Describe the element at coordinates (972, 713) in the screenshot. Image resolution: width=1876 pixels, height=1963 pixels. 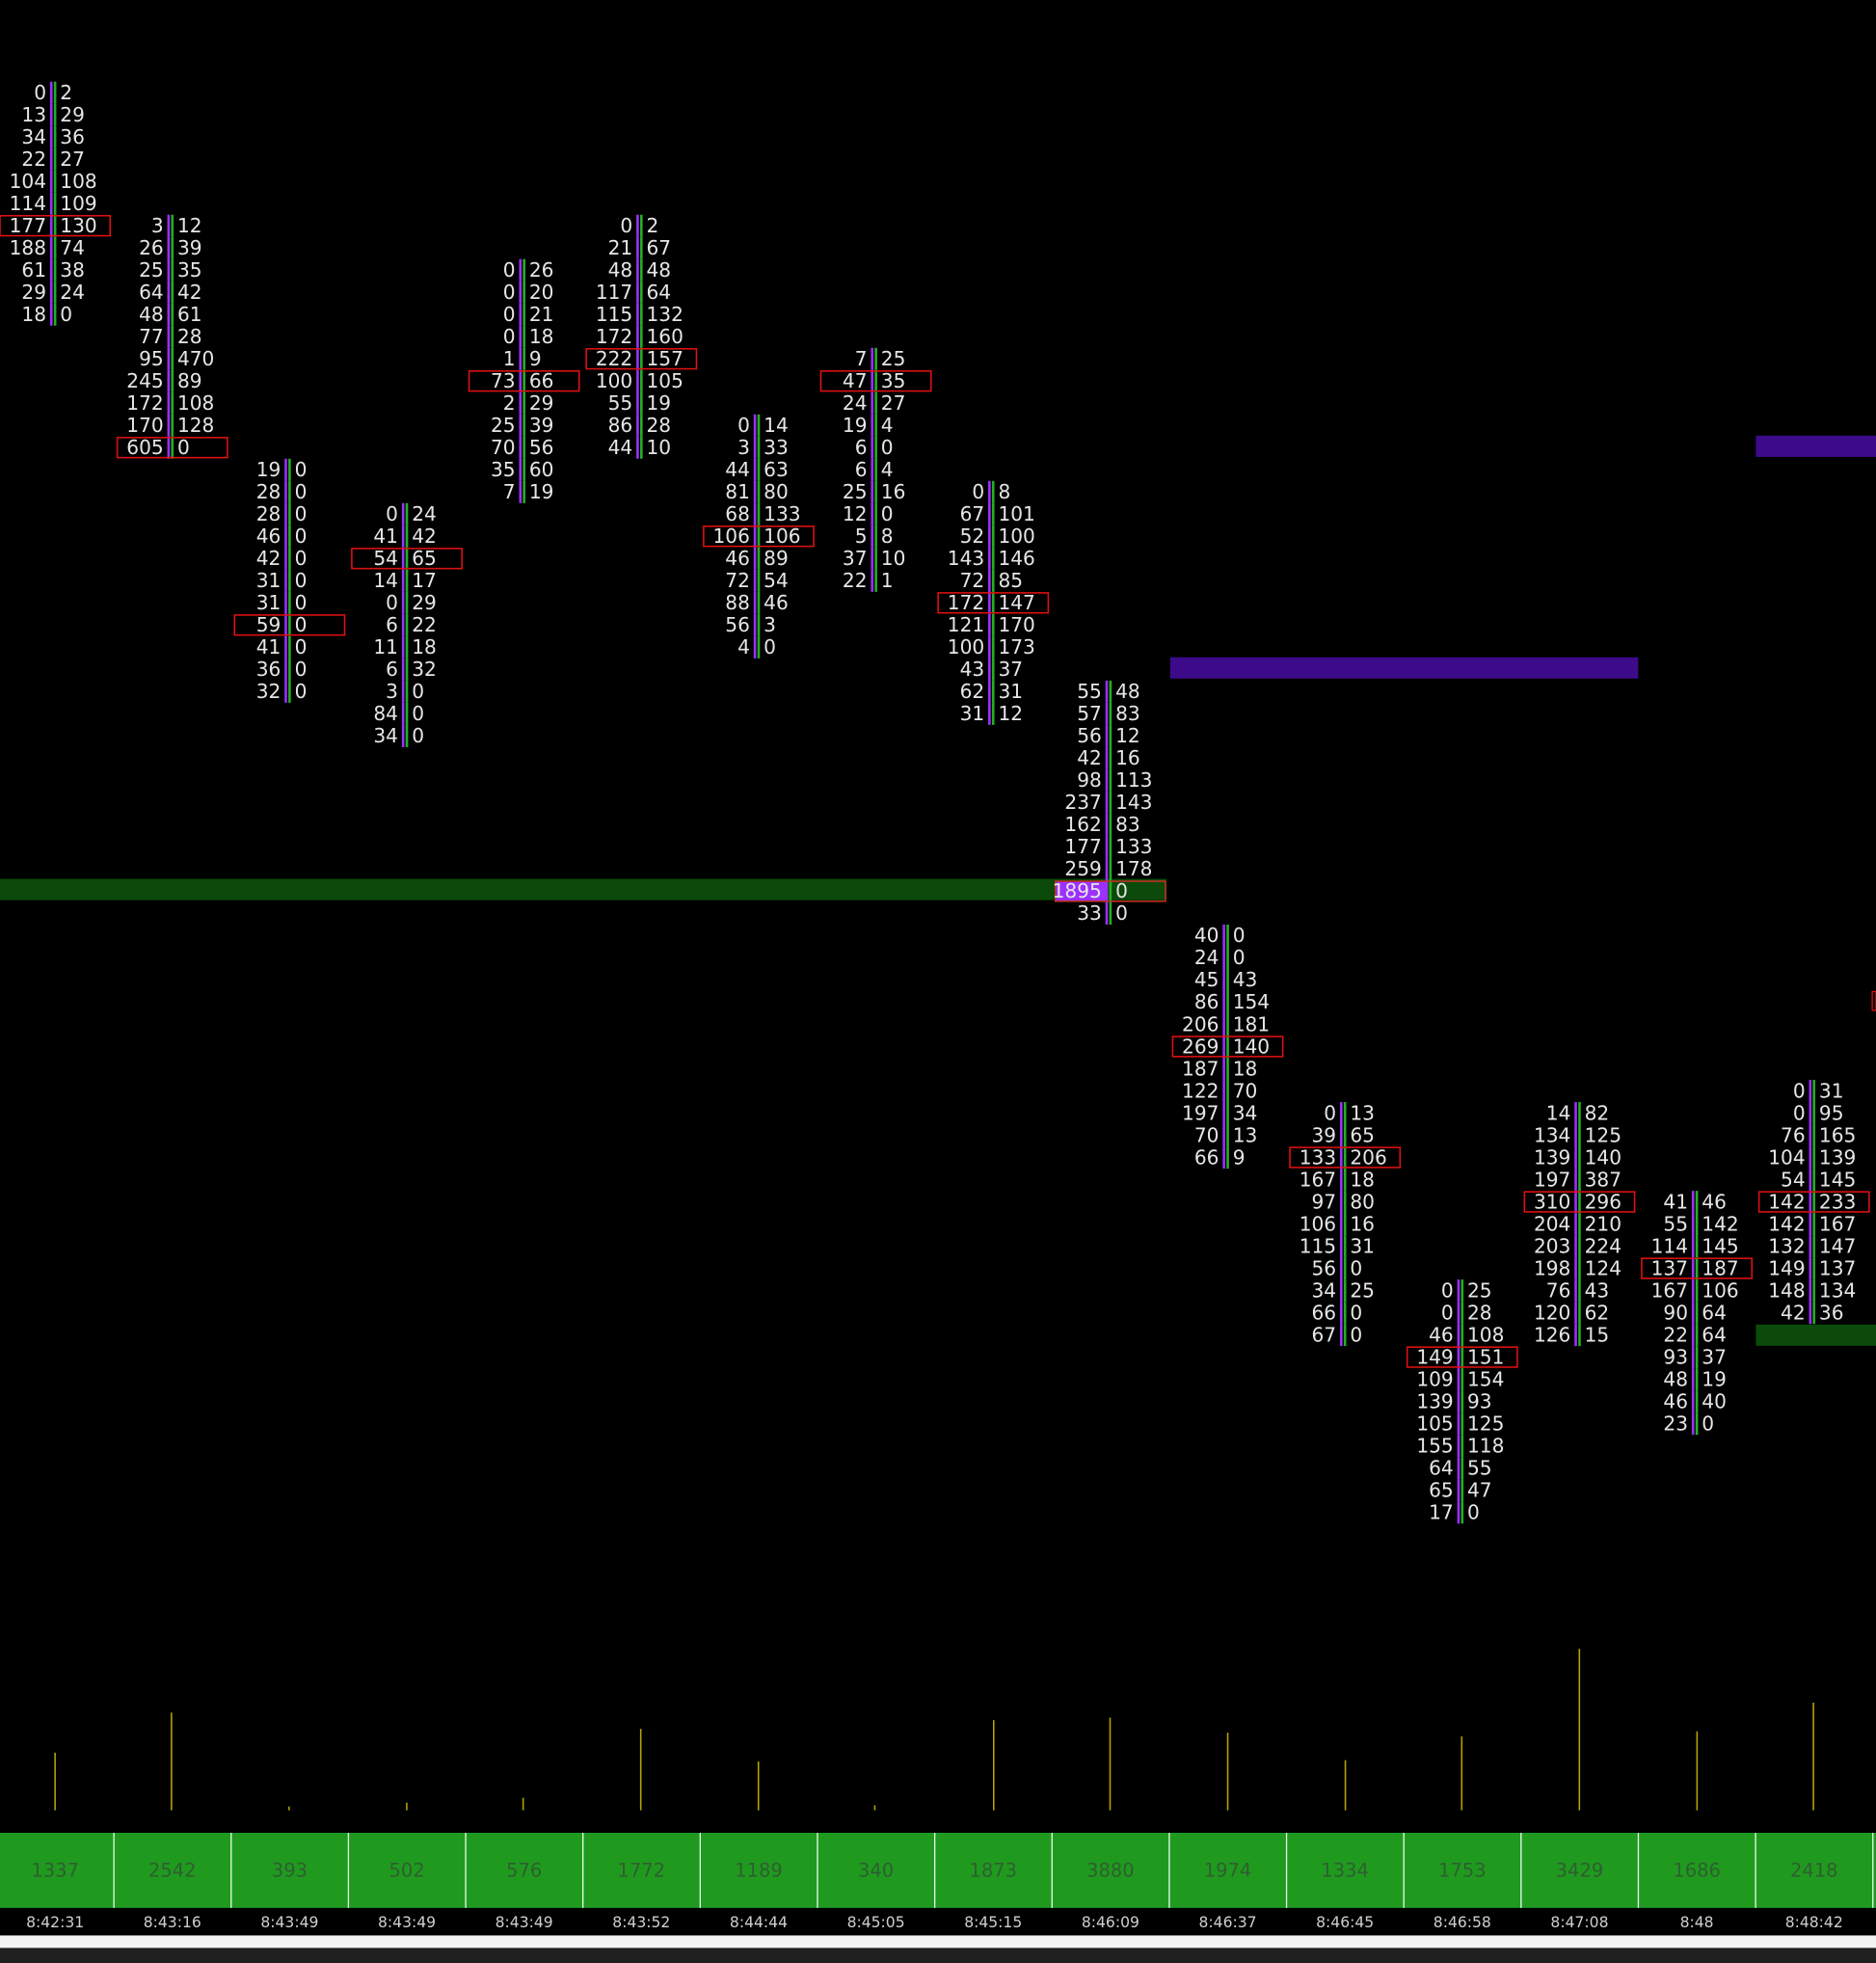
I see `bid: 31` at that location.